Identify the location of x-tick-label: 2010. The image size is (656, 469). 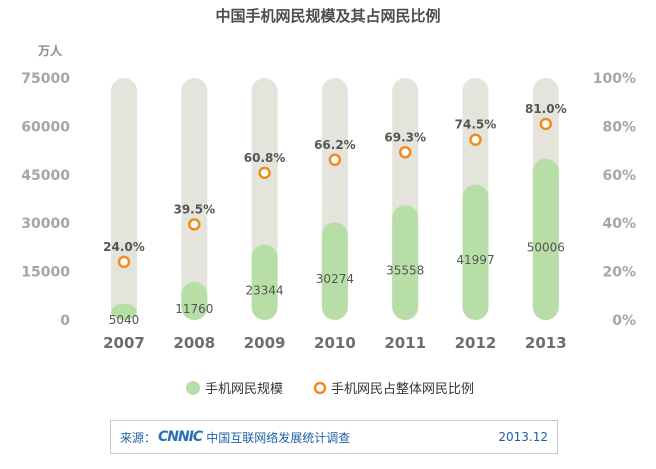
(335, 343).